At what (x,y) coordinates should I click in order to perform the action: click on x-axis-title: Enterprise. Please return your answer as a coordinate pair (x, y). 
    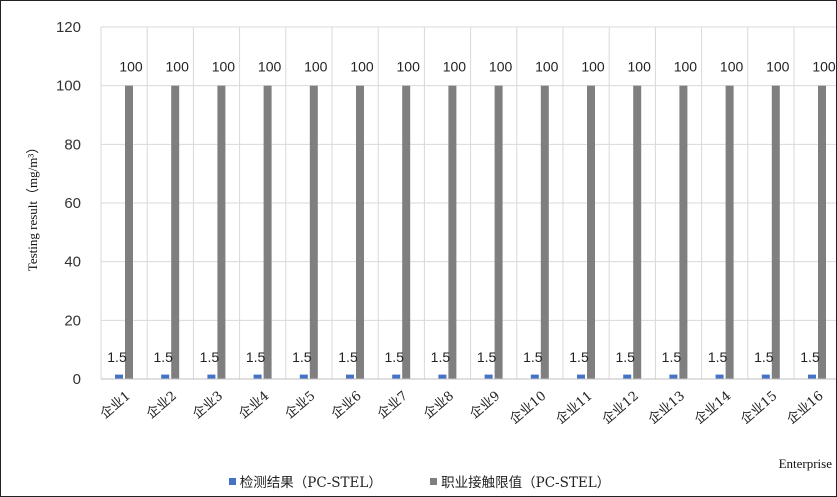
    Looking at the image, I should click on (806, 463).